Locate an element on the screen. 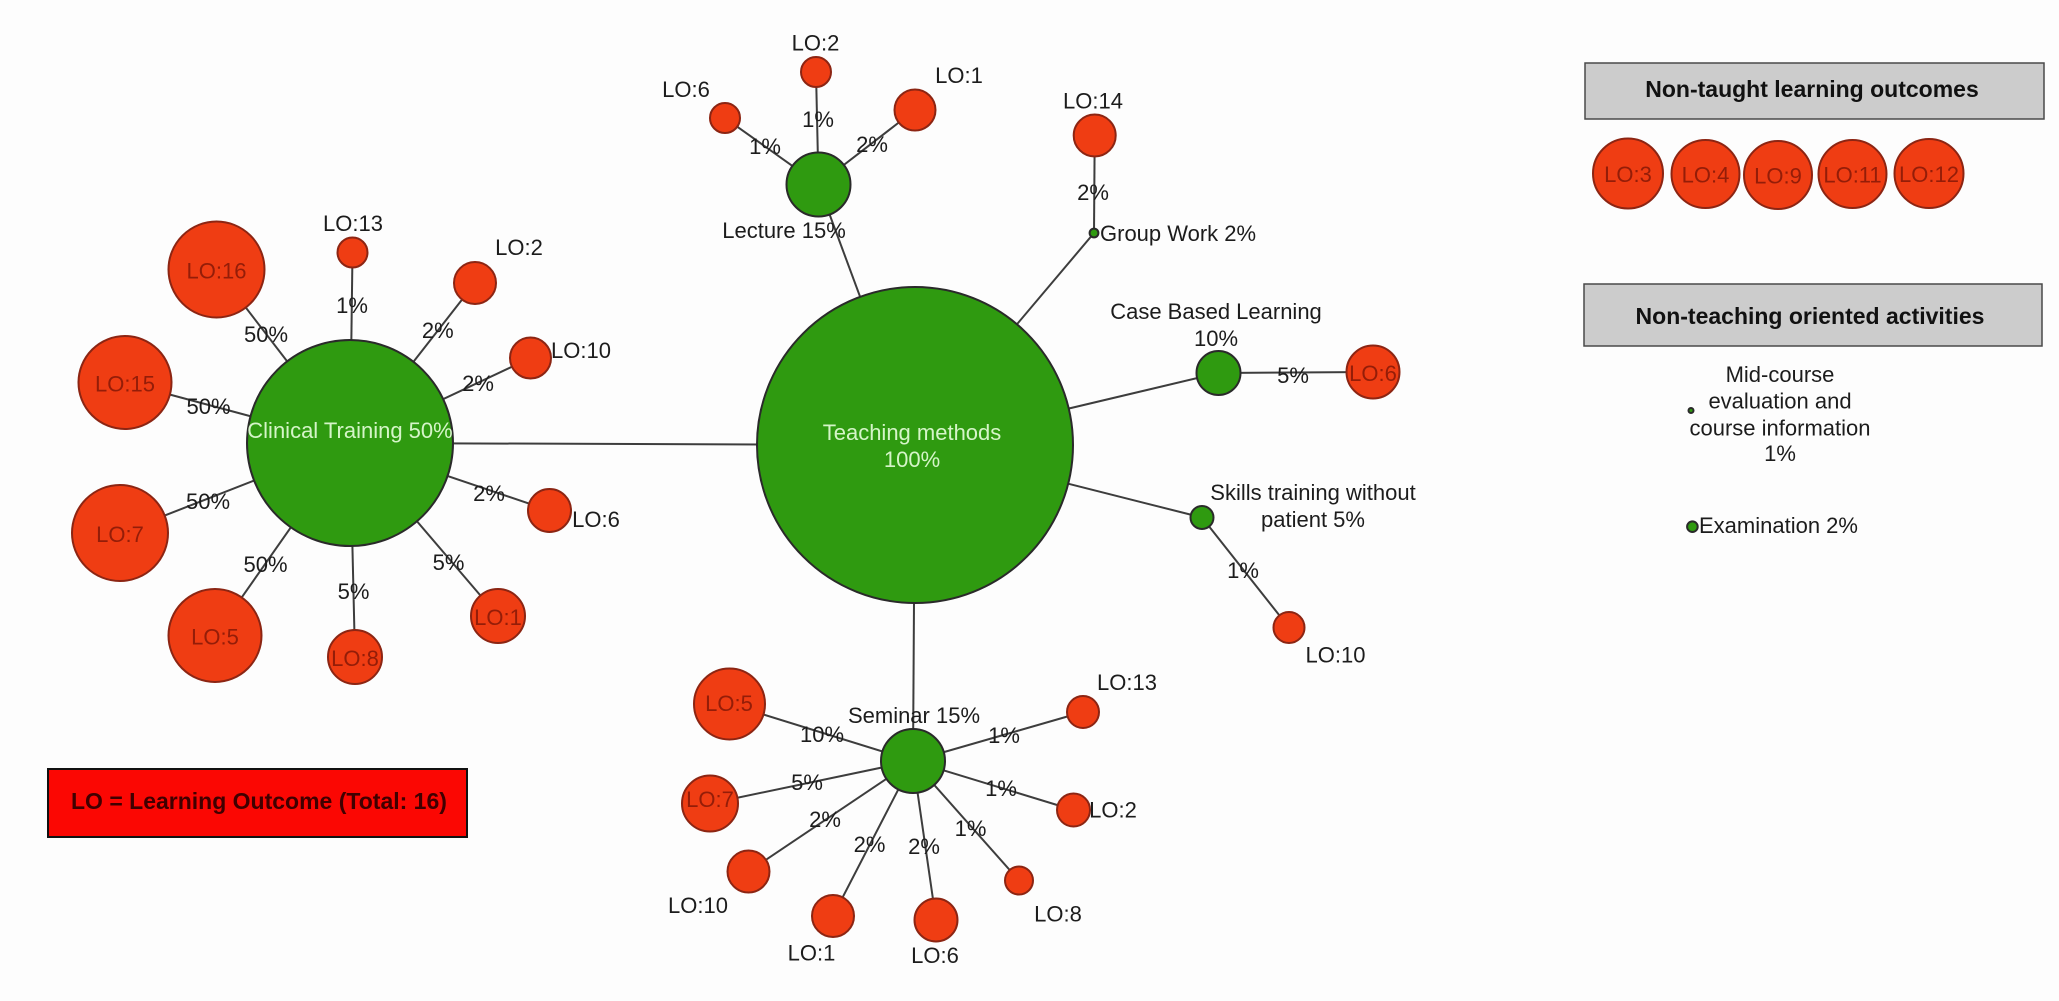 The height and width of the screenshot is (1001, 2059). svg-text: Seminar 15% is located at coordinates (914, 715).